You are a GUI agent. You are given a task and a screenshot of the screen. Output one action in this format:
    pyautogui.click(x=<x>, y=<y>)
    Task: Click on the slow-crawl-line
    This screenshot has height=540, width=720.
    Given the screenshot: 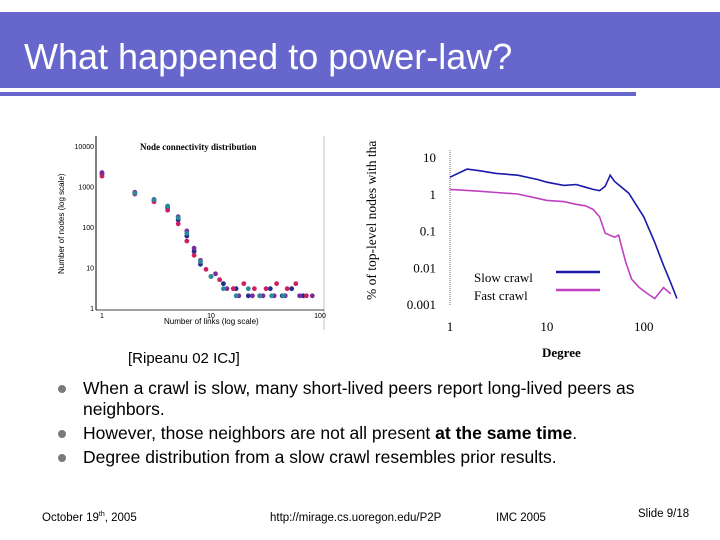 What is the action you would take?
    pyautogui.click(x=563, y=233)
    